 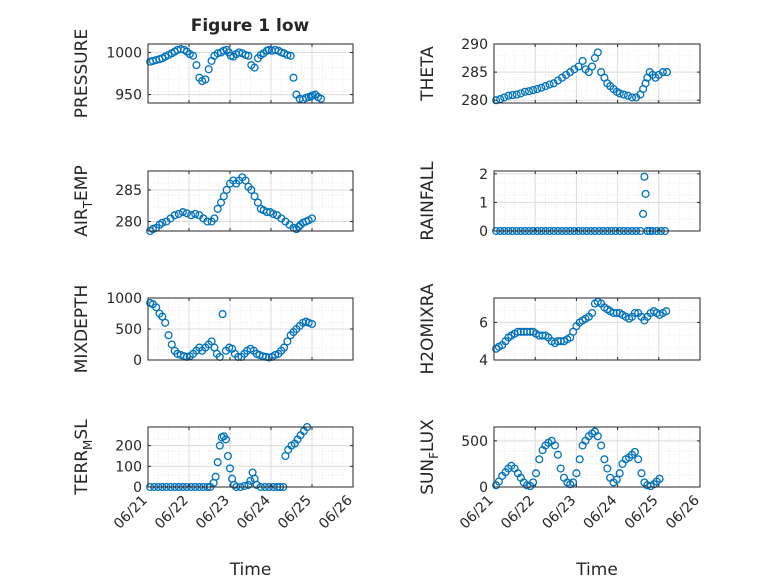 What do you see at coordinates (483, 175) in the screenshot?
I see `y-tick-label: 2` at bounding box center [483, 175].